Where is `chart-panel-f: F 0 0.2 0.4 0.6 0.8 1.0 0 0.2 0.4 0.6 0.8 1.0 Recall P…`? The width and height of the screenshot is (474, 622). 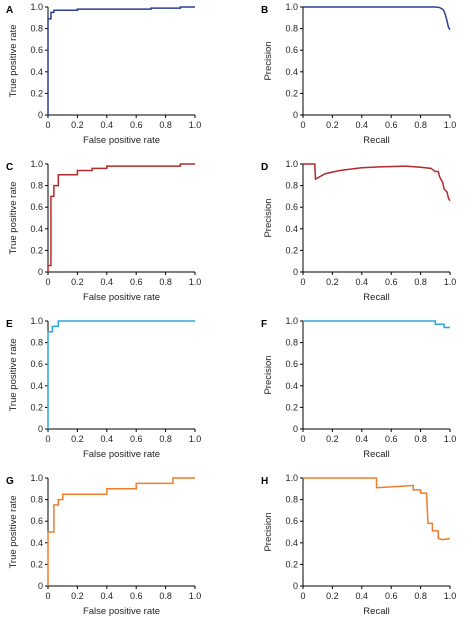 chart-panel-f: F 0 0.2 0.4 0.6 0.8 1.0 0 0.2 0.4 0.6 0.8 1.0 Recall P… is located at coordinates (358, 388).